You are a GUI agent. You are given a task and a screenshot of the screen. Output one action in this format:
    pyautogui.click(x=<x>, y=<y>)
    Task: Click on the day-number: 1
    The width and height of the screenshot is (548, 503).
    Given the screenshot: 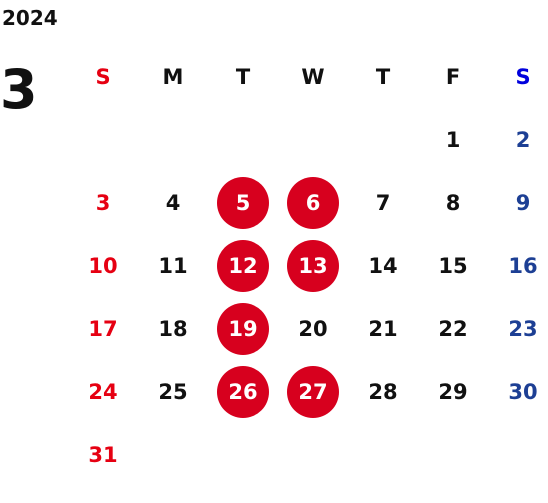 What is the action you would take?
    pyautogui.click(x=453, y=139)
    